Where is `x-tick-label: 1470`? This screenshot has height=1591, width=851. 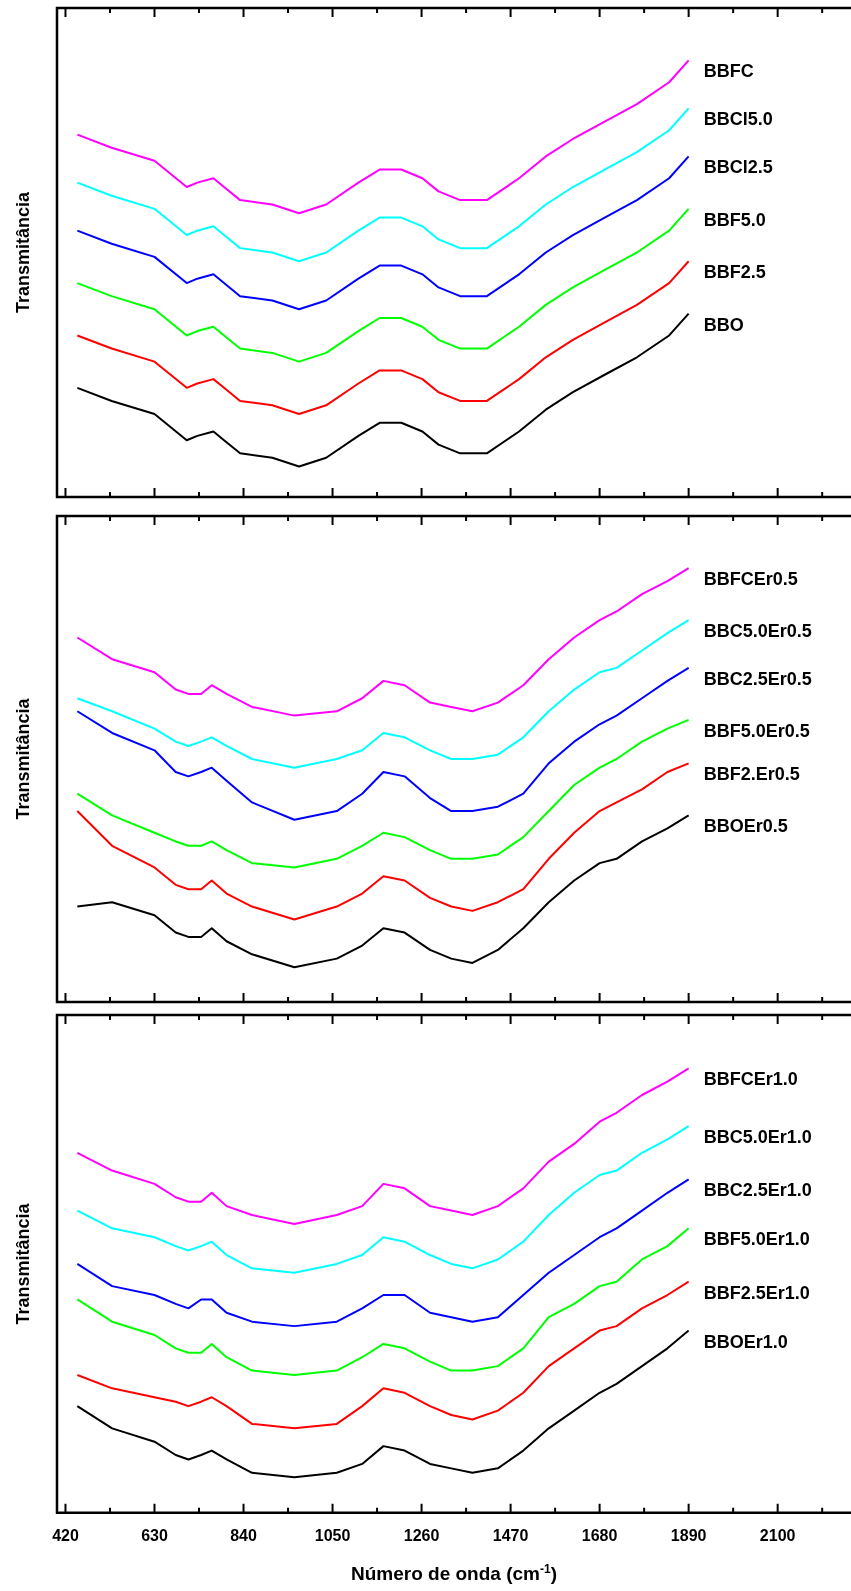
x-tick-label: 1470 is located at coordinates (510, 1535).